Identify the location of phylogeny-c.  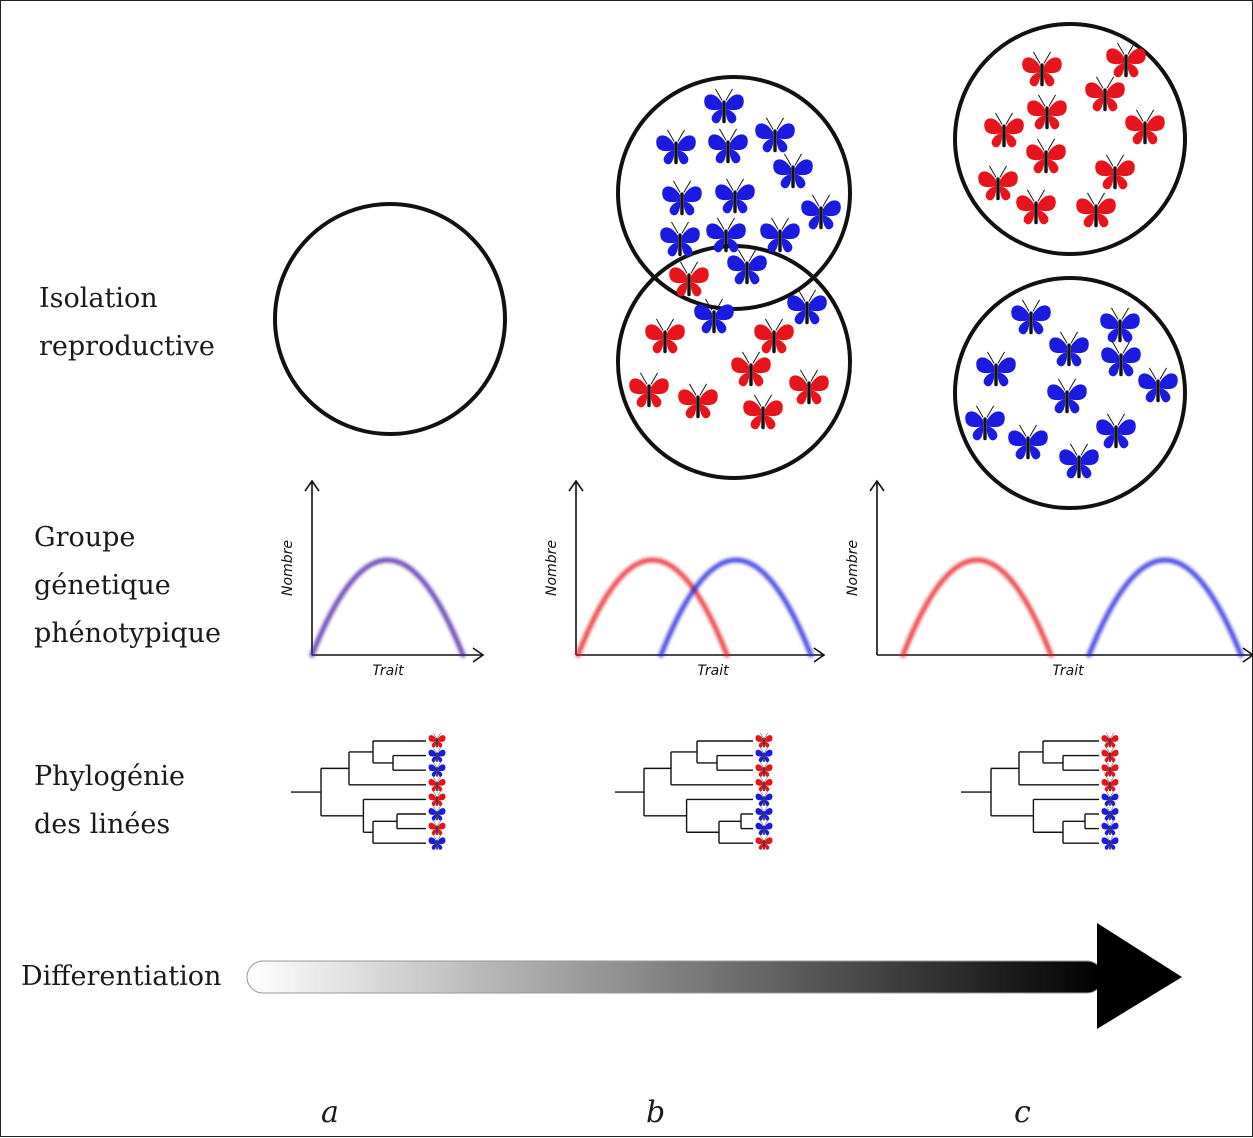
(1040, 791).